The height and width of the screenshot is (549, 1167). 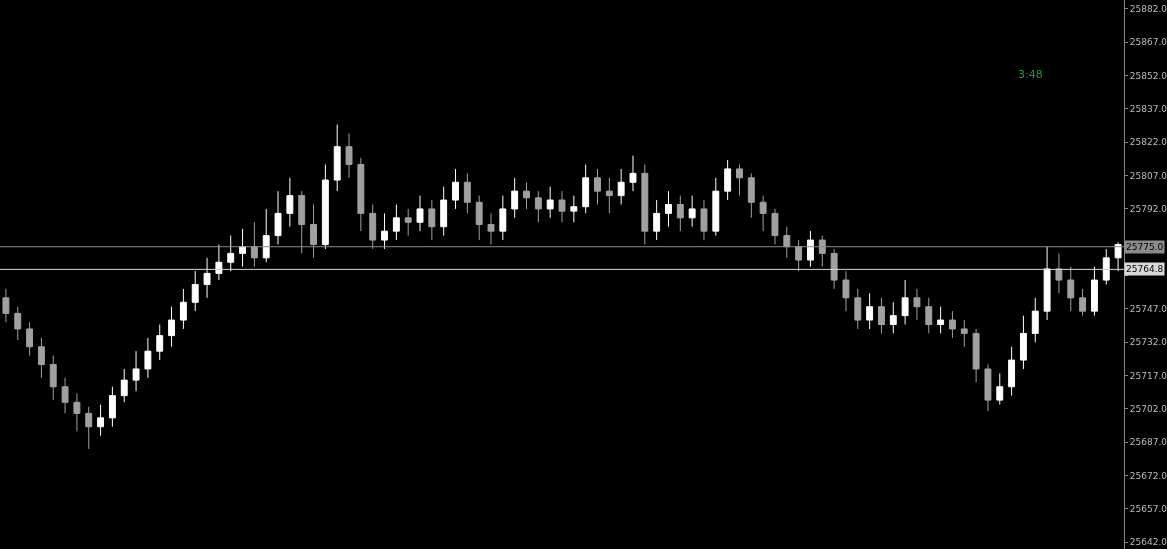 I want to click on y-tick-label: 25687.0, so click(x=1148, y=442).